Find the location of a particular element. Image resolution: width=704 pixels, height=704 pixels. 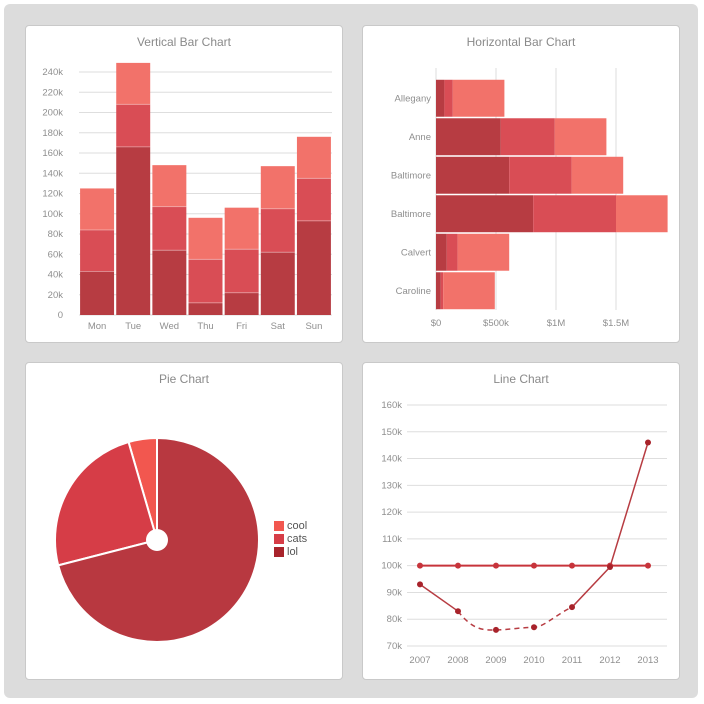

x-tick-label: Tue is located at coordinates (133, 326).